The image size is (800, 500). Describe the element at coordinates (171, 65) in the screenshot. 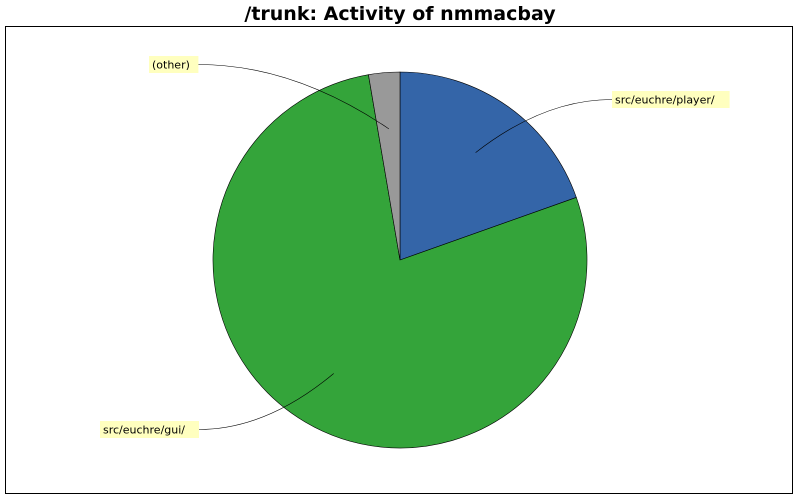

I see `slice-label-text-2: (other)` at that location.